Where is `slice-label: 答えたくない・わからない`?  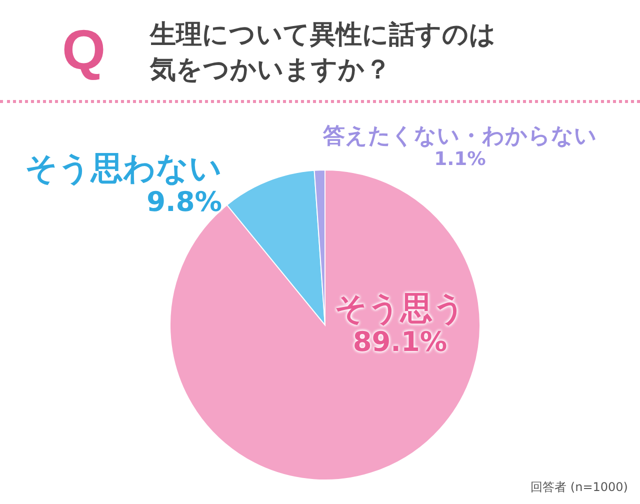 slice-label: 答えたくない・わからない is located at coordinates (460, 137).